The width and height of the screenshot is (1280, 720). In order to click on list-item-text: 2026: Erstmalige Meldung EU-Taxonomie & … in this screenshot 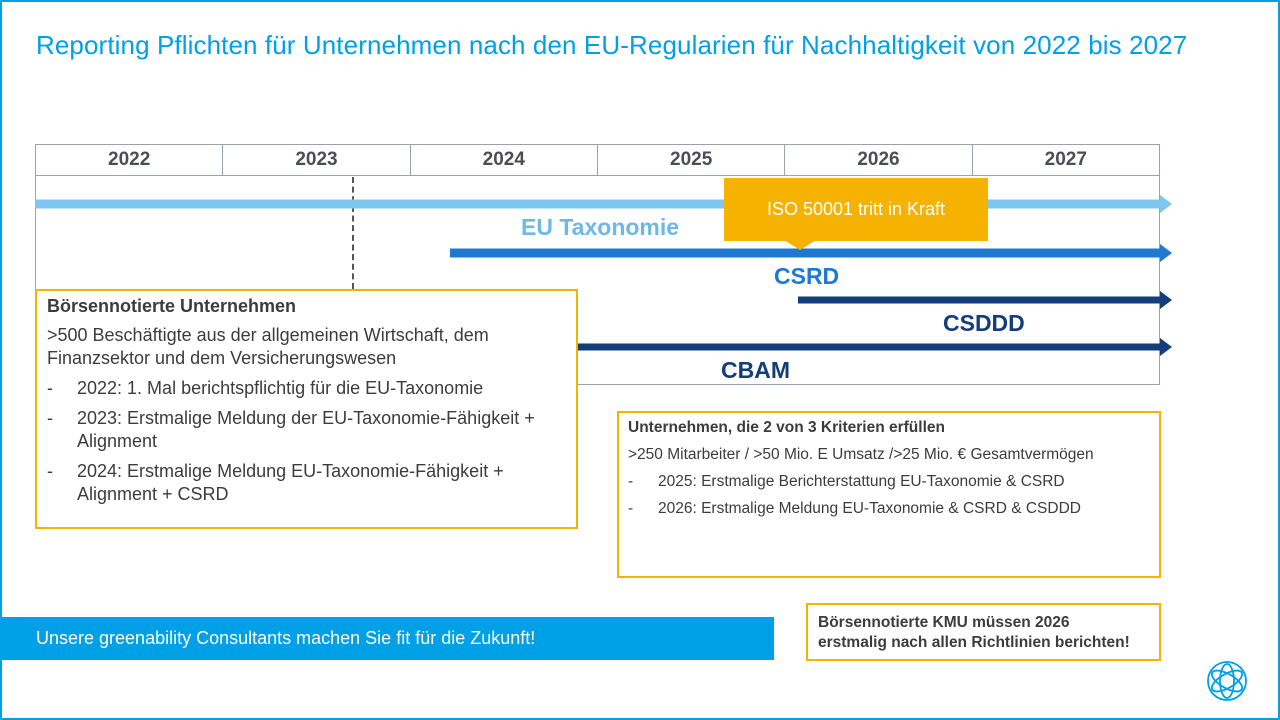, I will do `click(869, 508)`.